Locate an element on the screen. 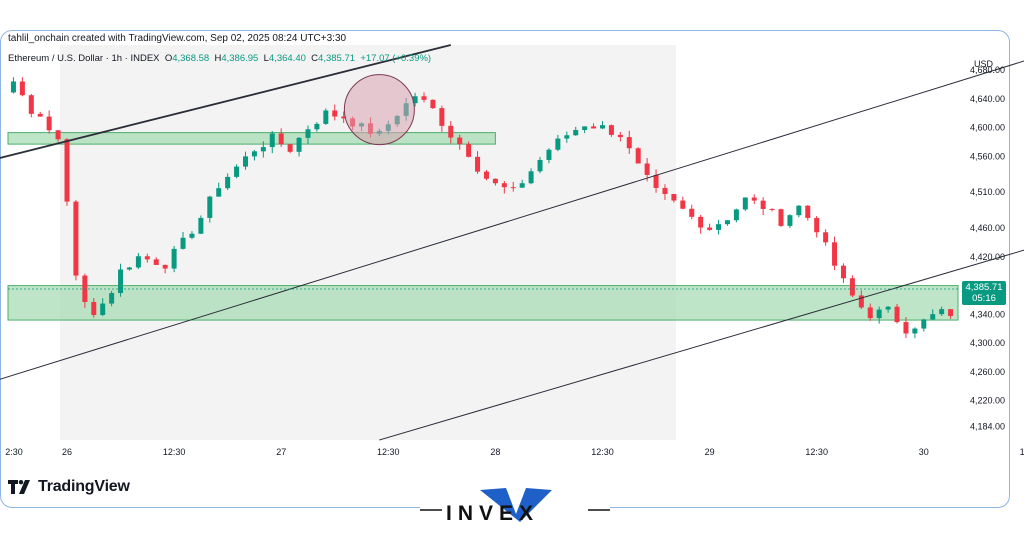  close-value: 4,385.71 is located at coordinates (337, 58).